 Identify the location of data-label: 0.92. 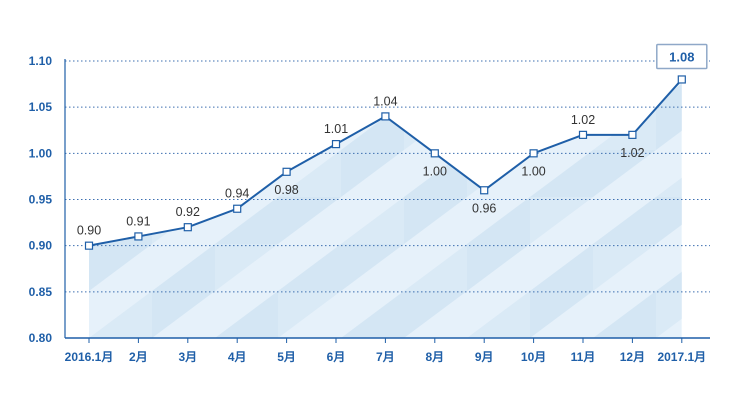
(188, 212).